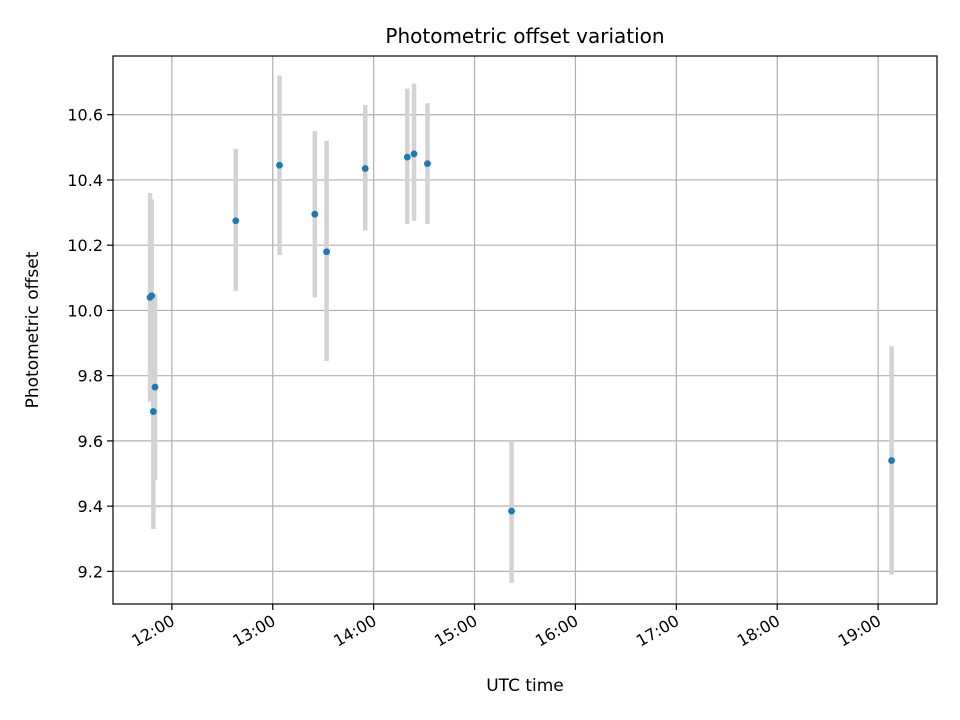  Describe the element at coordinates (524, 36) in the screenshot. I see `chart-title: Photometric offset variation` at that location.